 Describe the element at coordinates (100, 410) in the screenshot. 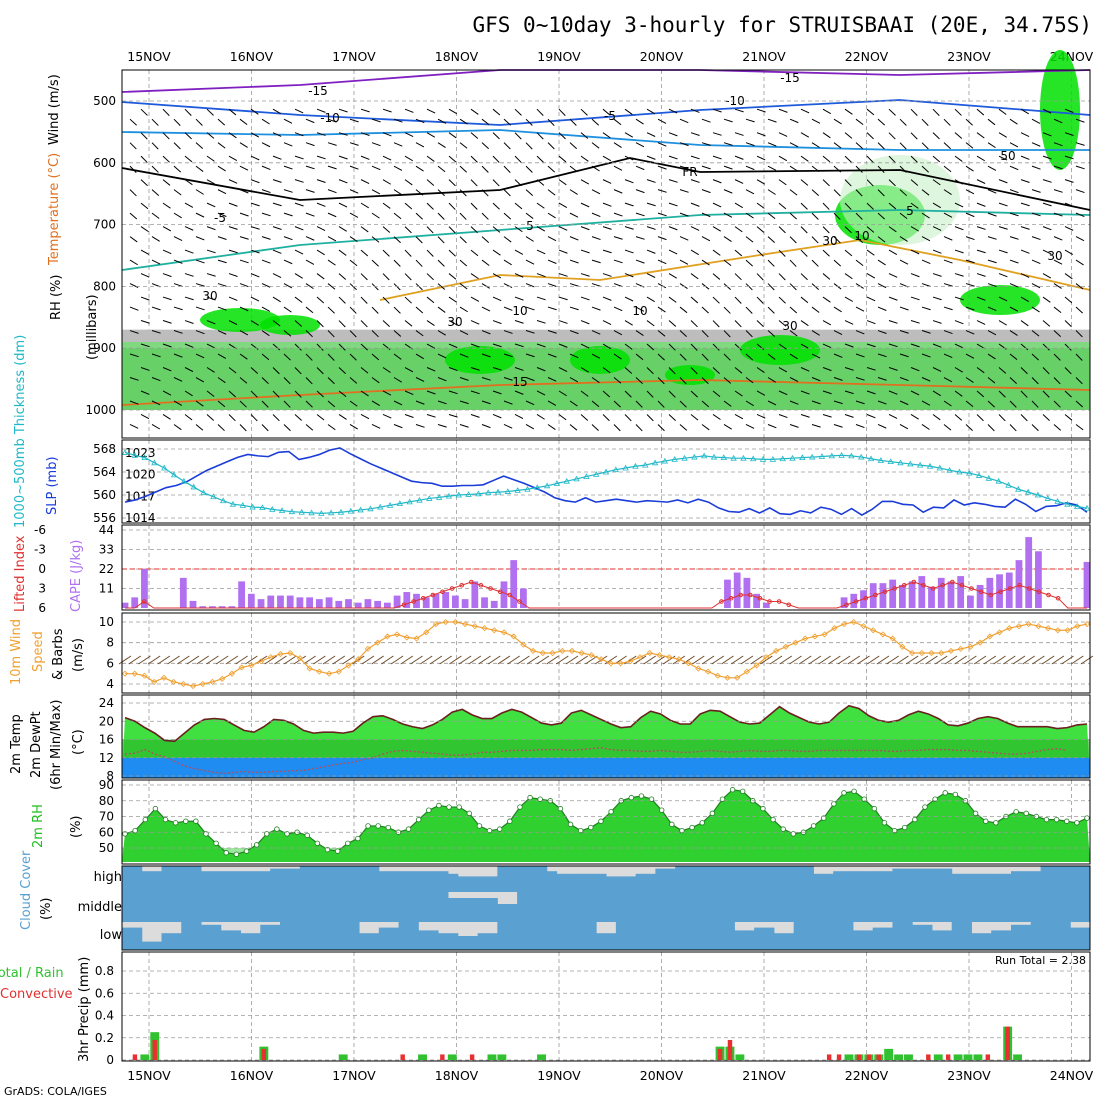

I see `pressure-tick-label: 1000` at that location.